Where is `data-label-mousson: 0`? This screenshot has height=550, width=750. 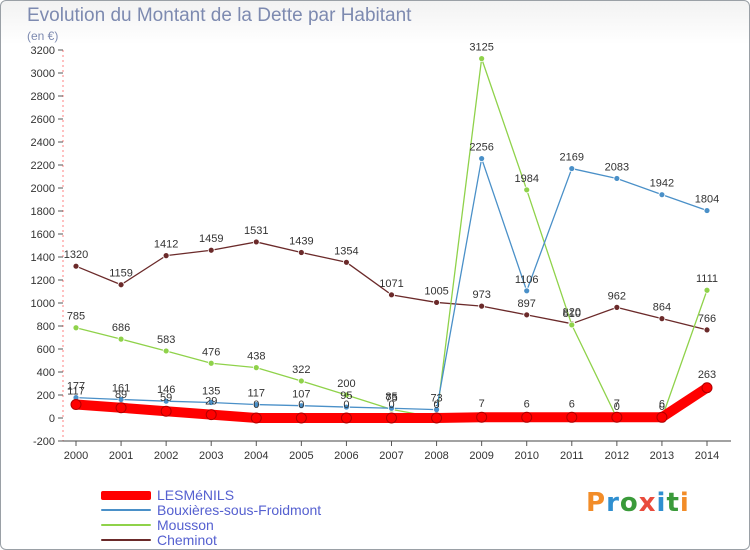
data-label-mousson: 0 is located at coordinates (662, 407).